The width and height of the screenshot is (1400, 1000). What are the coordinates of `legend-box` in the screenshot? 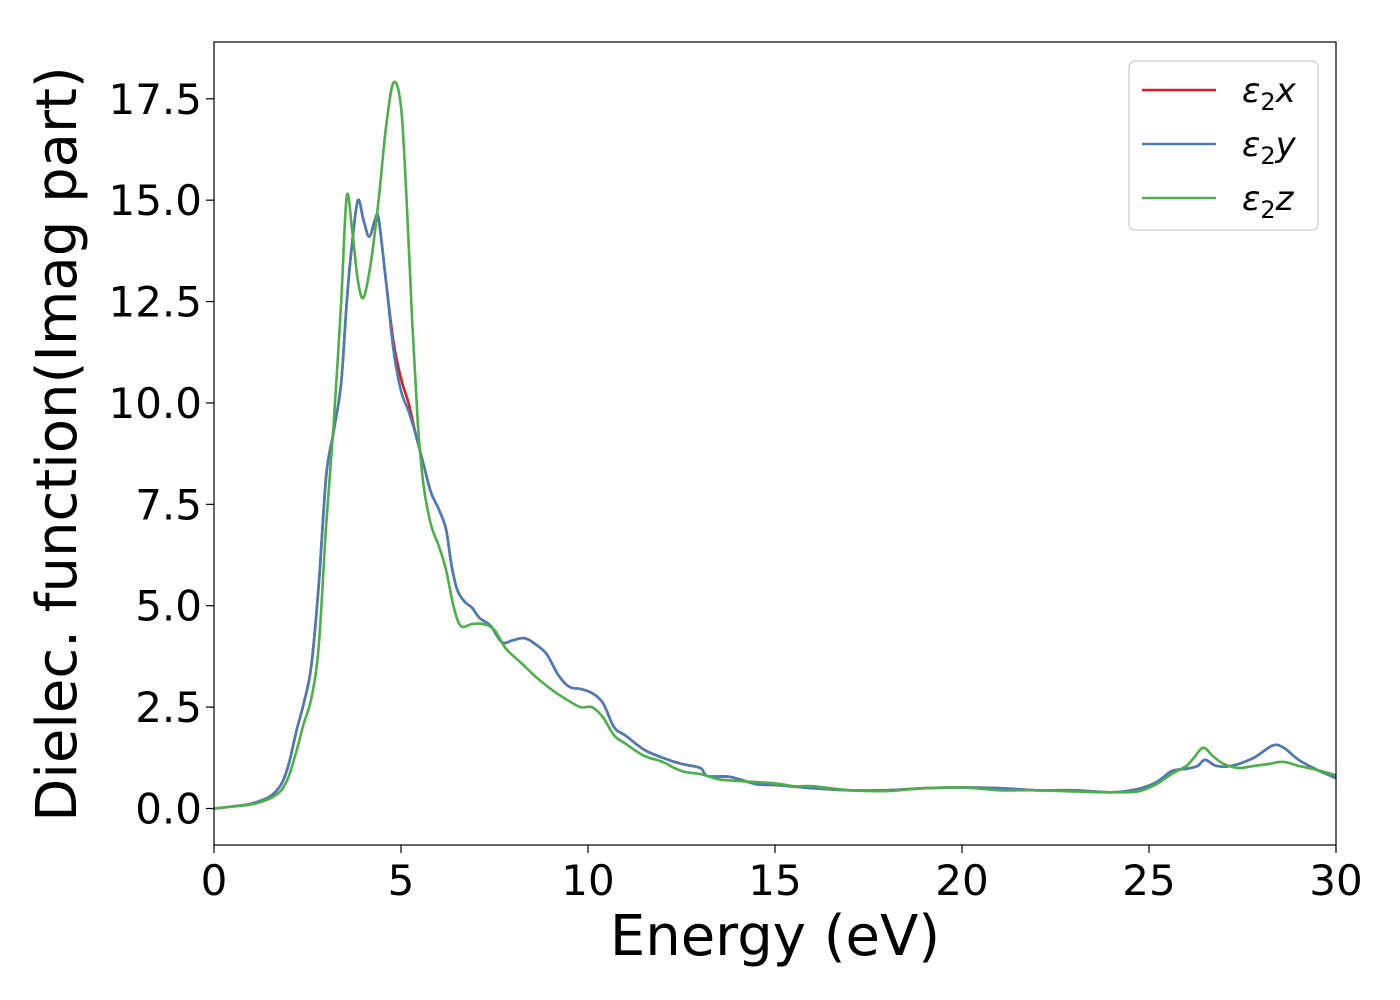 It's located at (1223, 145).